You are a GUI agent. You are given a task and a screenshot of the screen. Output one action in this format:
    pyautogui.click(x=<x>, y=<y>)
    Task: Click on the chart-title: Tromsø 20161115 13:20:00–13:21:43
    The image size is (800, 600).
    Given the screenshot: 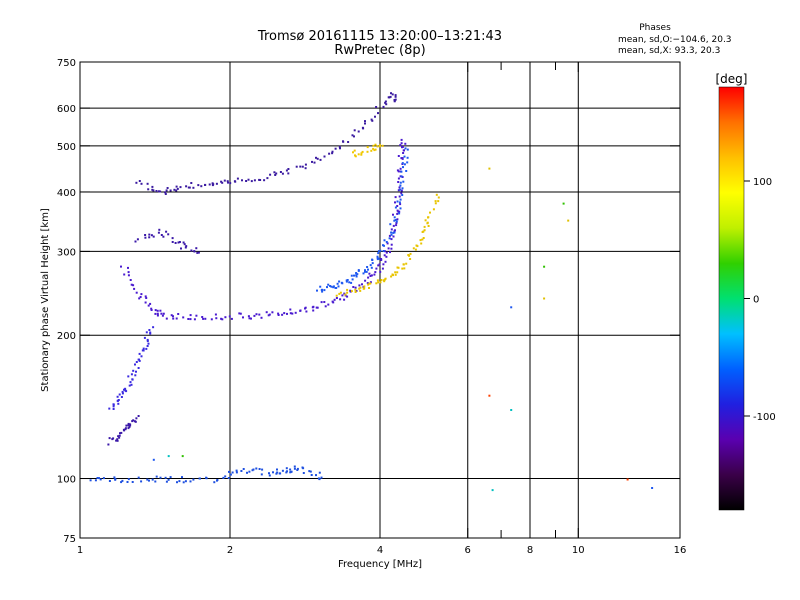 What is the action you would take?
    pyautogui.click(x=379, y=36)
    